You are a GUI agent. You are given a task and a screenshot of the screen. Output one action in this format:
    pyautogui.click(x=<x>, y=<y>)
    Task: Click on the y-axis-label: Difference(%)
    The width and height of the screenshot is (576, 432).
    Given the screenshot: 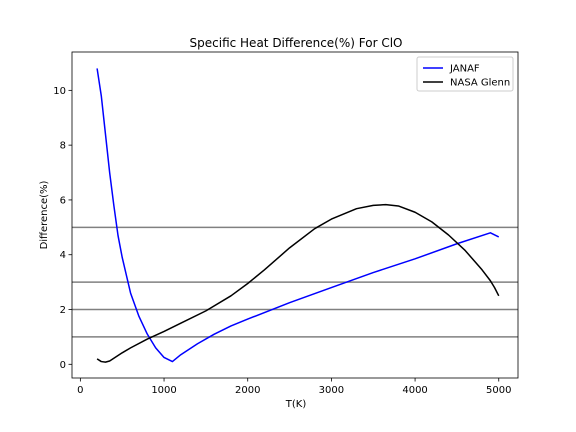 What is the action you would take?
    pyautogui.click(x=44, y=214)
    